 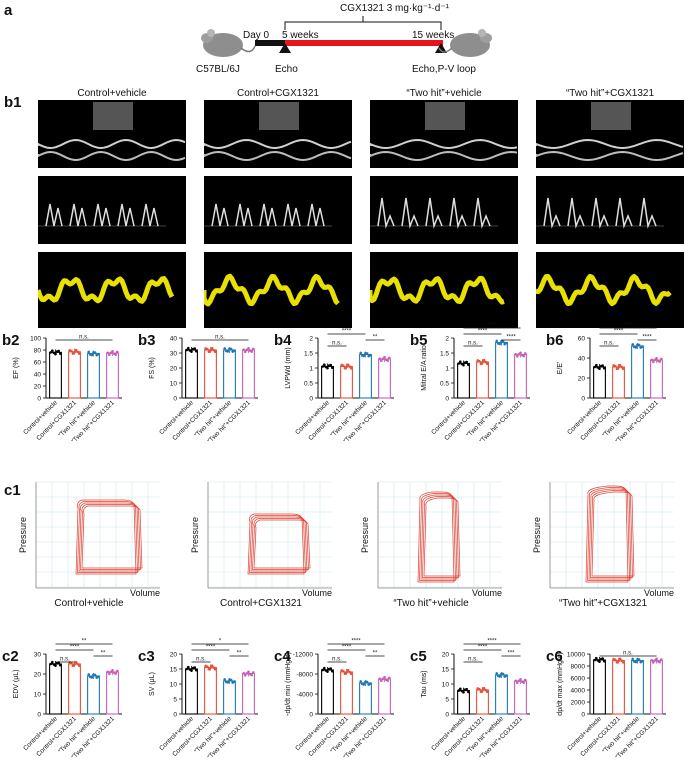 What do you see at coordinates (444, 210) in the screenshot?
I see `doppler-echo-image` at bounding box center [444, 210].